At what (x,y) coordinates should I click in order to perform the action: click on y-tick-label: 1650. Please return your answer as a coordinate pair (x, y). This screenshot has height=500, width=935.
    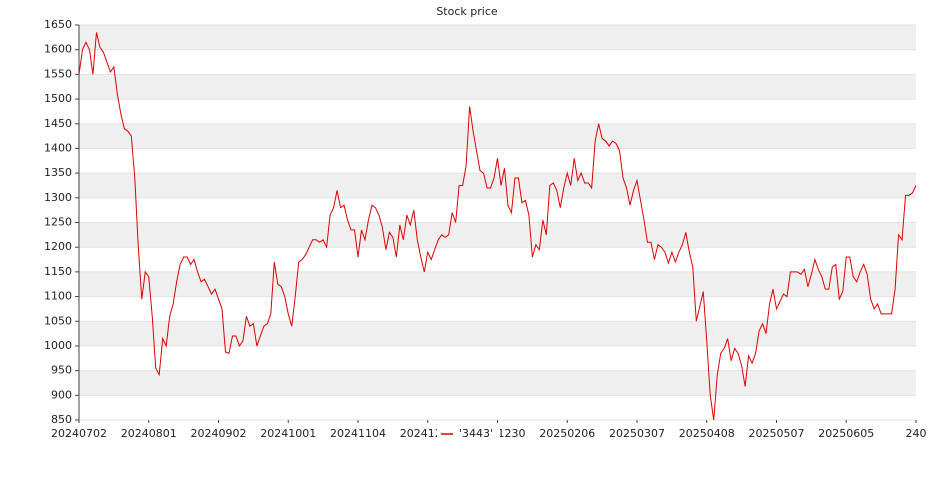
    Looking at the image, I should click on (58, 24).